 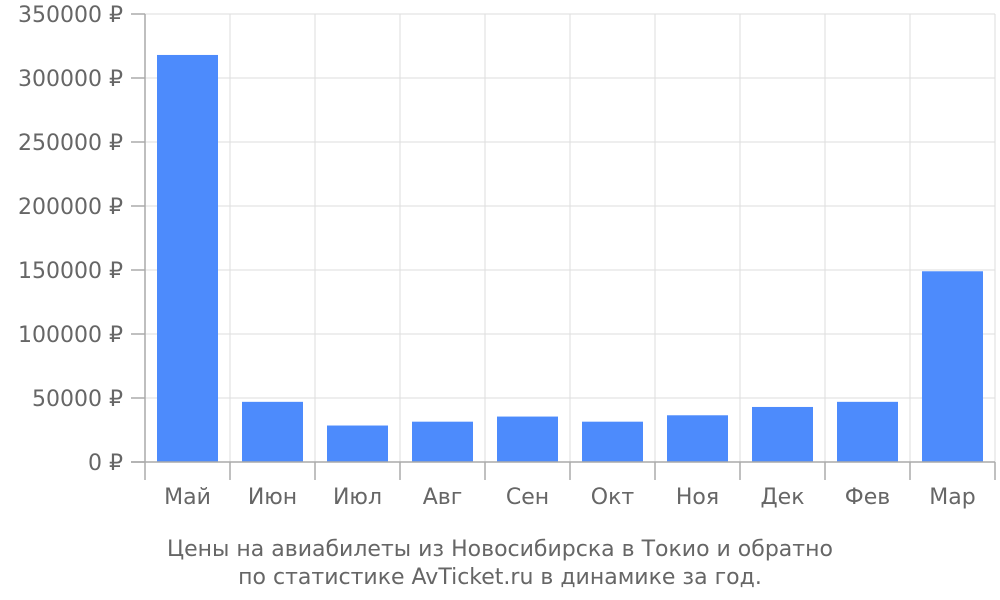 What do you see at coordinates (867, 497) in the screenshot?
I see `x-tick-label: Фев` at bounding box center [867, 497].